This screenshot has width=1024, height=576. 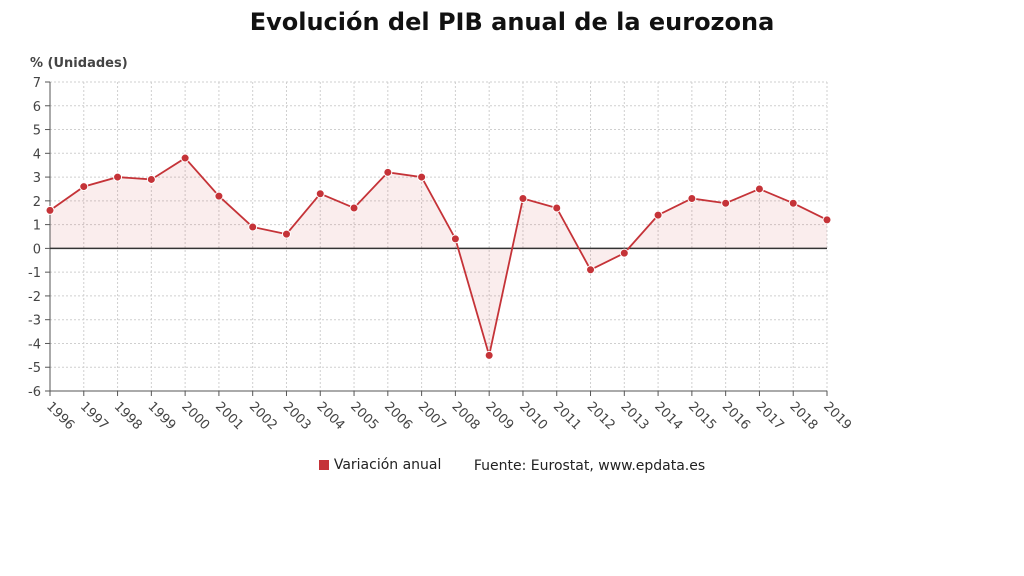 I want to click on x-tick-label: 1997, so click(x=94, y=416).